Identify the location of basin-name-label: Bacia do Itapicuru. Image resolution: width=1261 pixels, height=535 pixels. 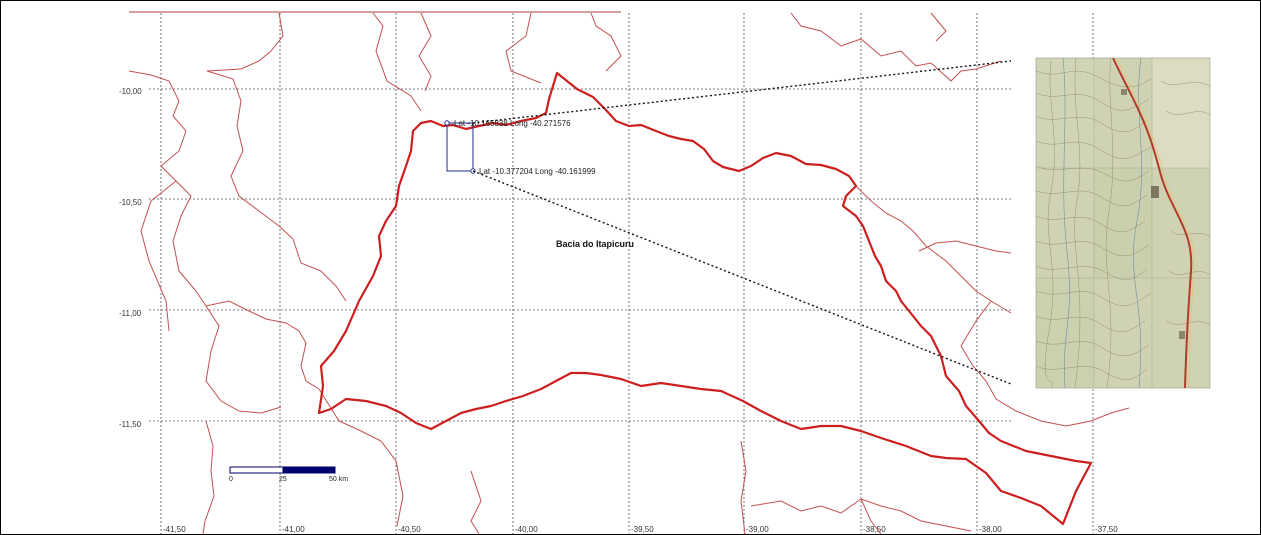
(595, 244).